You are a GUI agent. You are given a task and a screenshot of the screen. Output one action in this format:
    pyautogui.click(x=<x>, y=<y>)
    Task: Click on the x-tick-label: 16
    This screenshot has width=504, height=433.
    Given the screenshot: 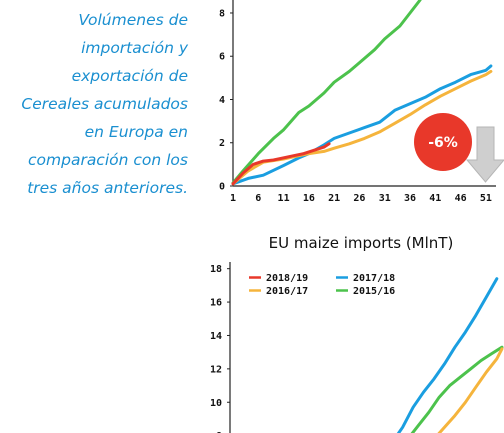 What is the action you would take?
    pyautogui.click(x=309, y=198)
    